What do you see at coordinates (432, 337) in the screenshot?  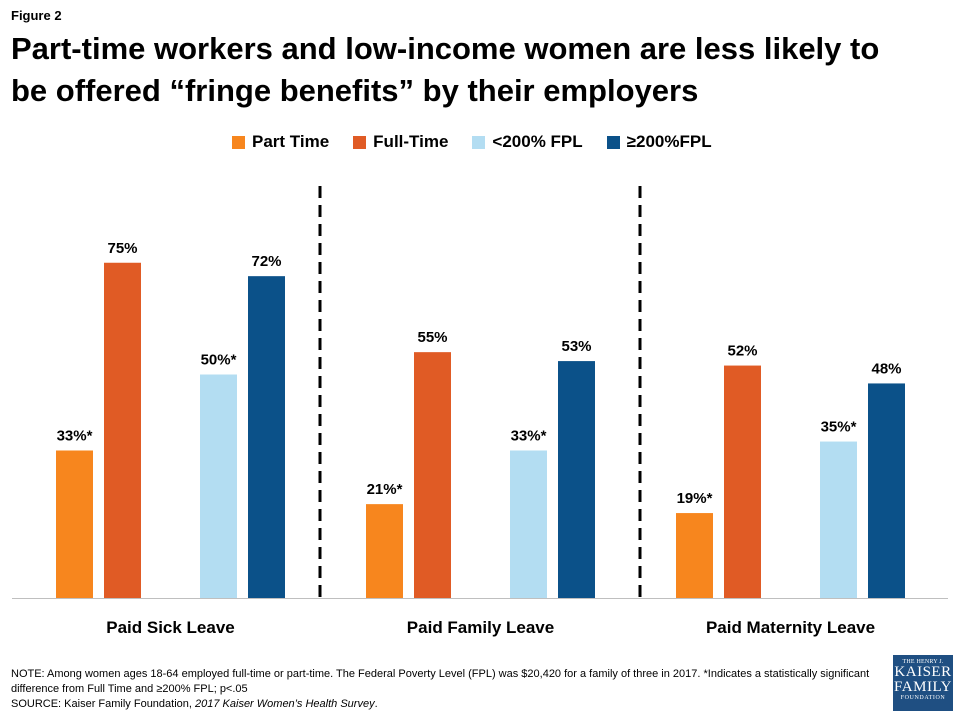 I see `data-label-paid-family-leave-full-time: 55%` at bounding box center [432, 337].